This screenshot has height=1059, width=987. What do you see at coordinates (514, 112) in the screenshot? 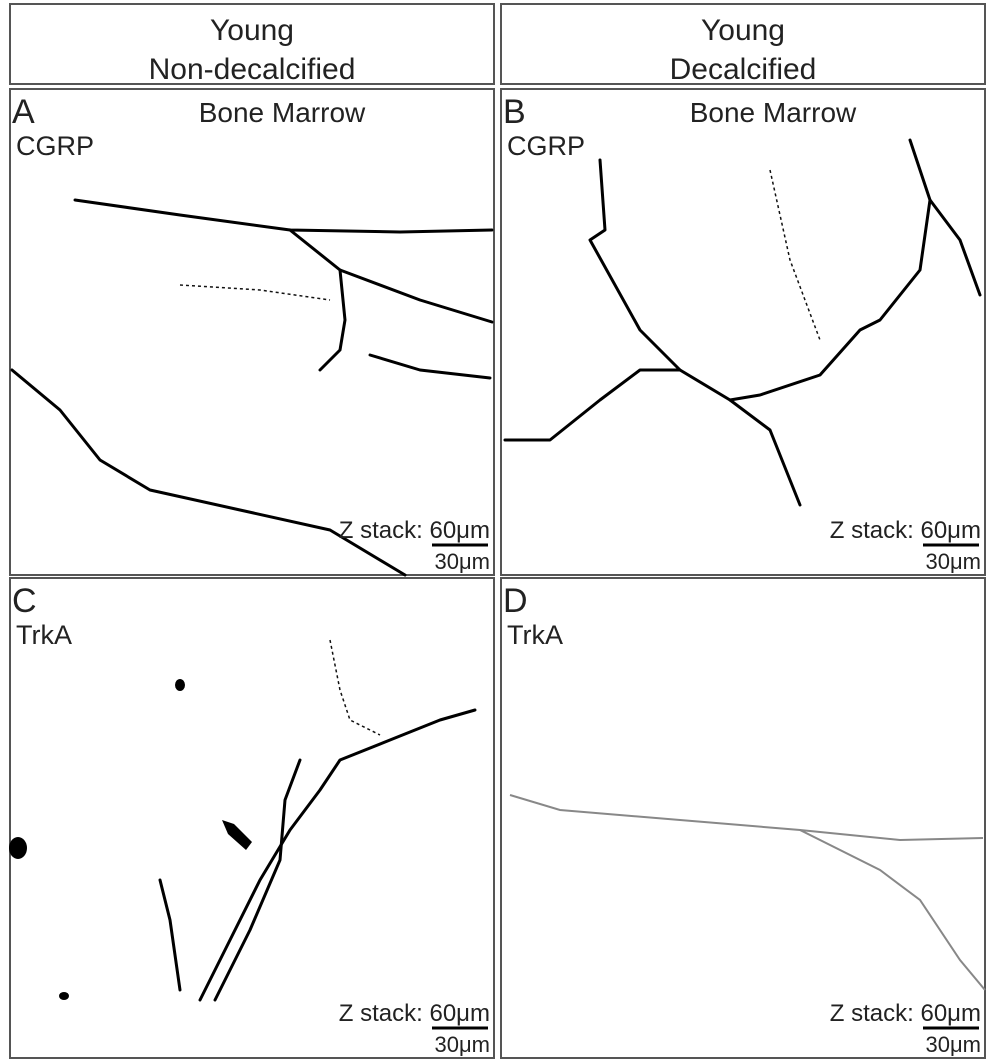
I see `panel-letter: B` at bounding box center [514, 112].